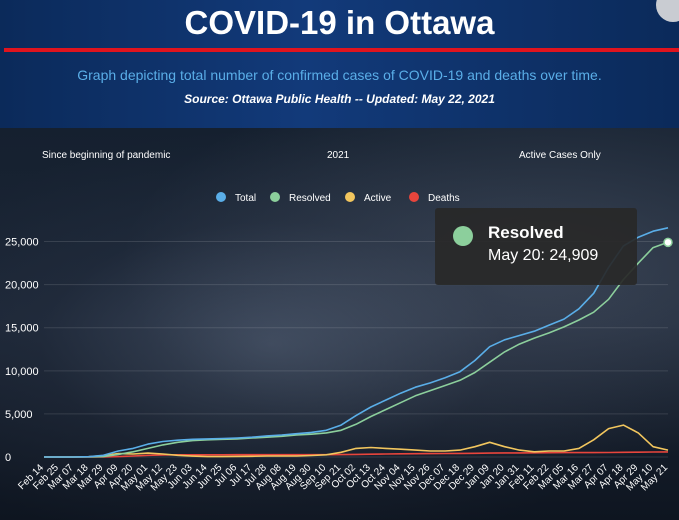 The image size is (679, 520). Describe the element at coordinates (275, 197) in the screenshot. I see `legend-marker-resolved` at that location.